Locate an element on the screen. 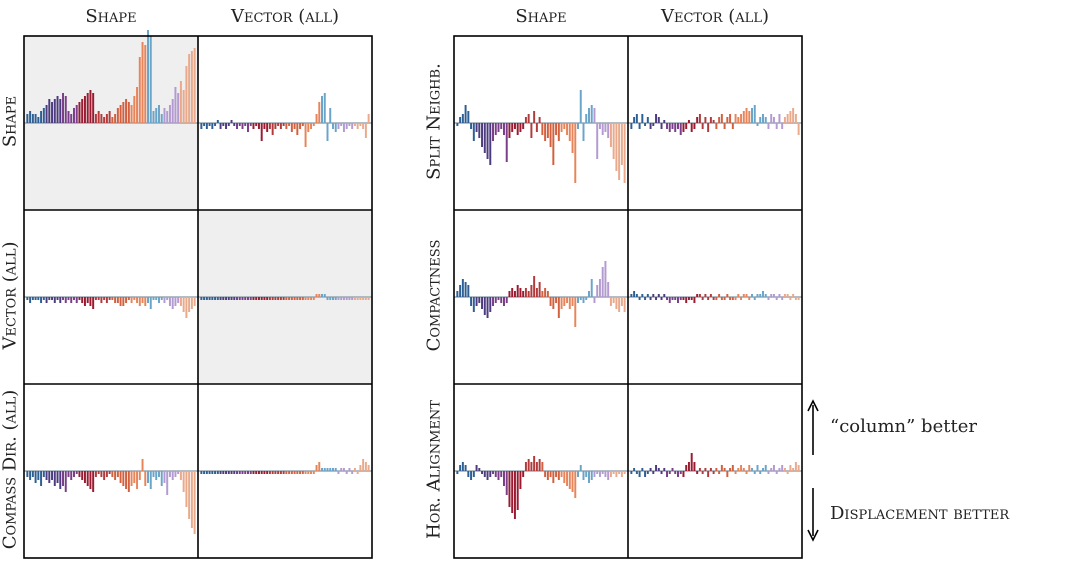 The image size is (1070, 567). right-col-header-1: Vector (all) is located at coordinates (715, 16).